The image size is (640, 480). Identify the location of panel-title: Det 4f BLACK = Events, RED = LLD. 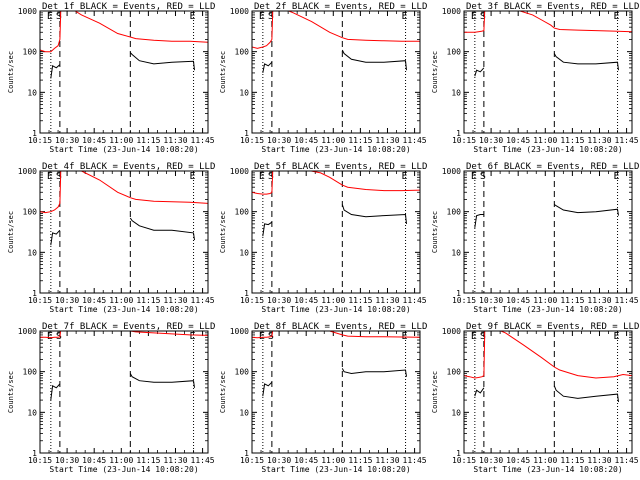
(128, 167).